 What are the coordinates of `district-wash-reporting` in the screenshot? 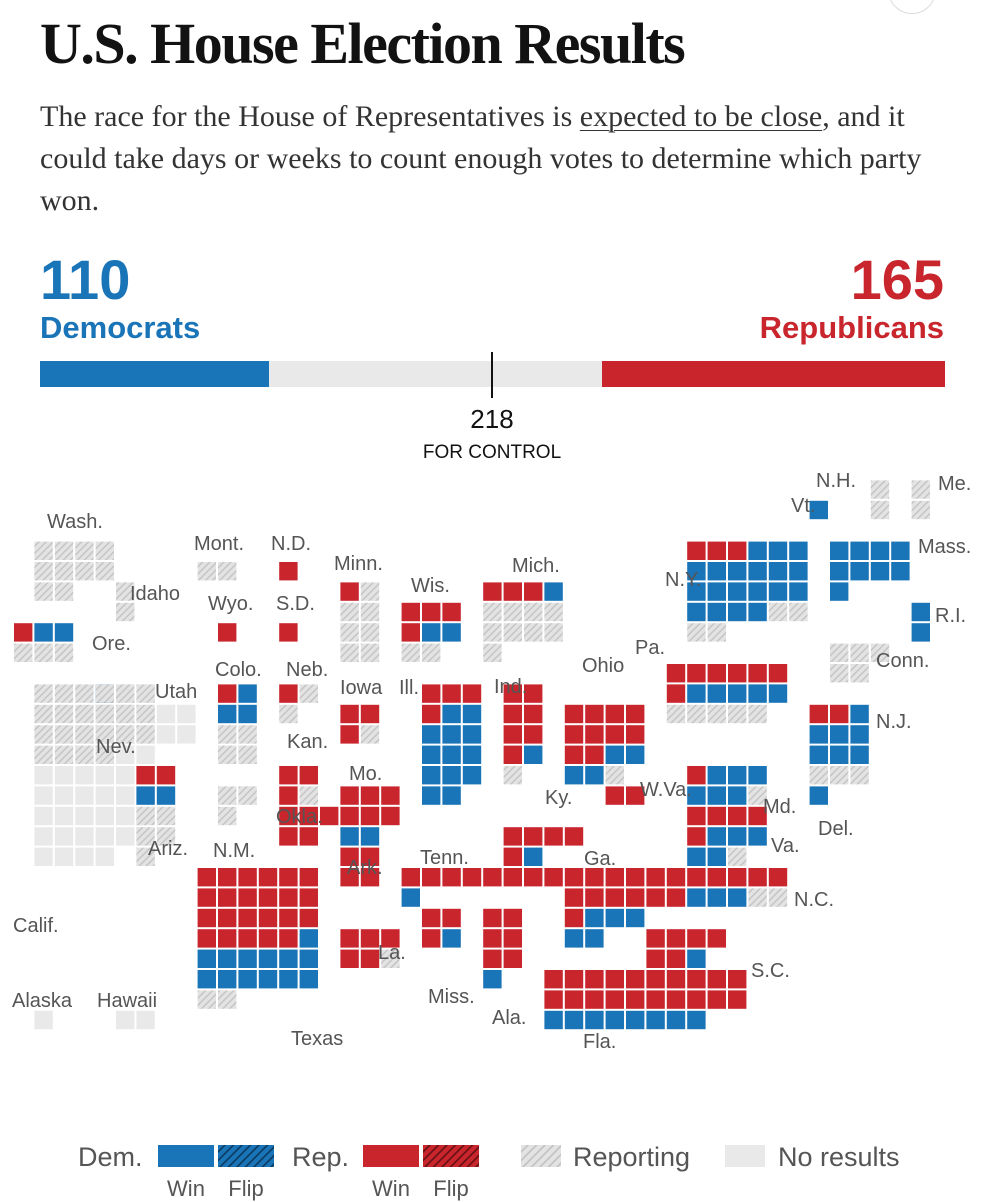 It's located at (84, 550).